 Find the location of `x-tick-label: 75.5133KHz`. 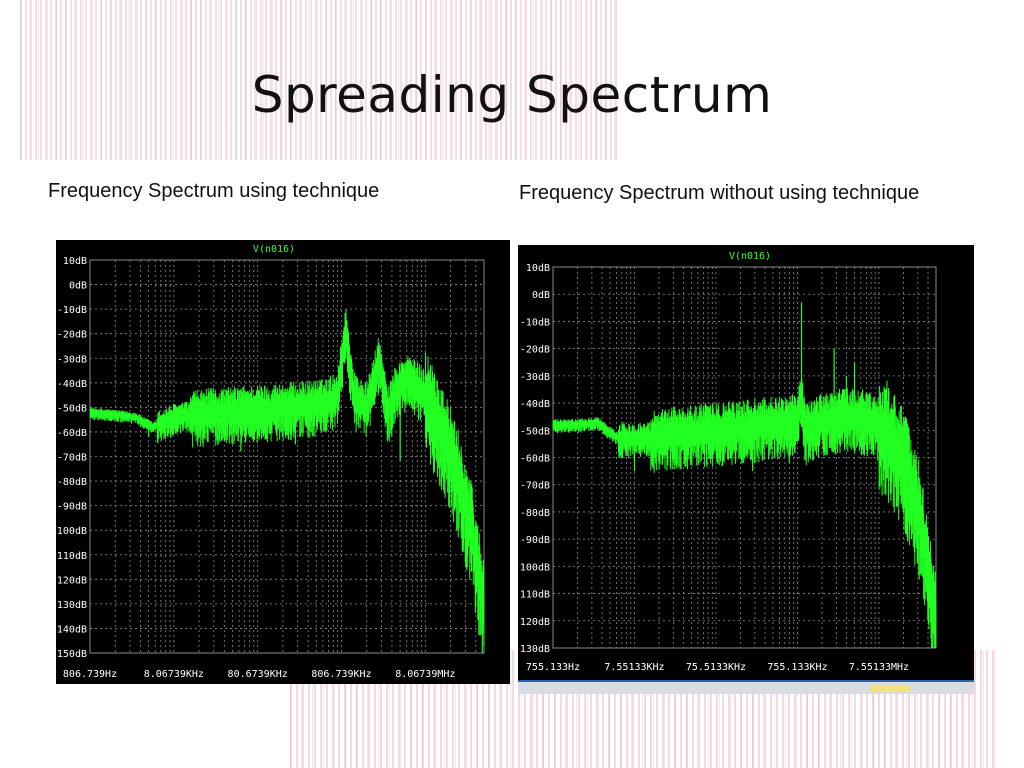

x-tick-label: 75.5133KHz is located at coordinates (716, 667).